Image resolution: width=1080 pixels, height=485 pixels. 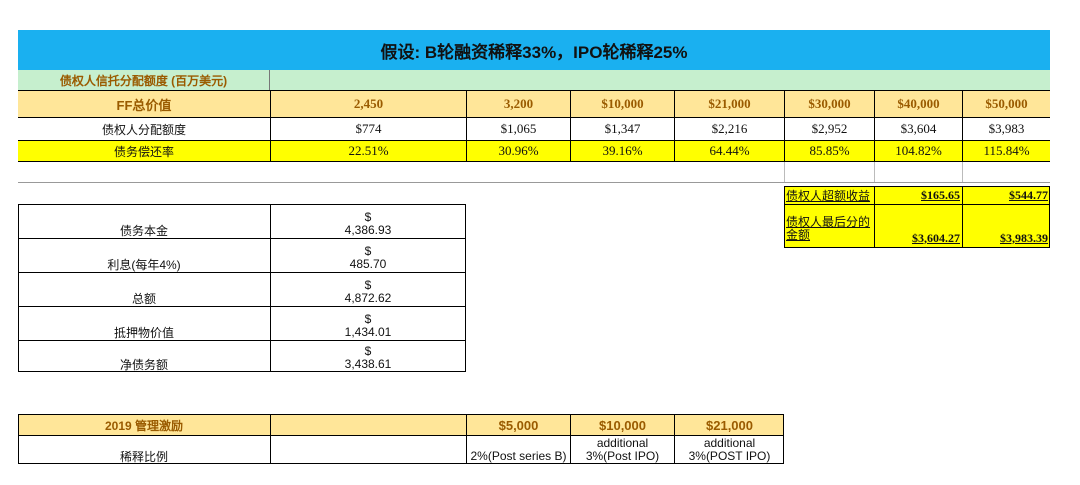 What do you see at coordinates (874, 172) in the screenshot?
I see `spacer-divider-a` at bounding box center [874, 172].